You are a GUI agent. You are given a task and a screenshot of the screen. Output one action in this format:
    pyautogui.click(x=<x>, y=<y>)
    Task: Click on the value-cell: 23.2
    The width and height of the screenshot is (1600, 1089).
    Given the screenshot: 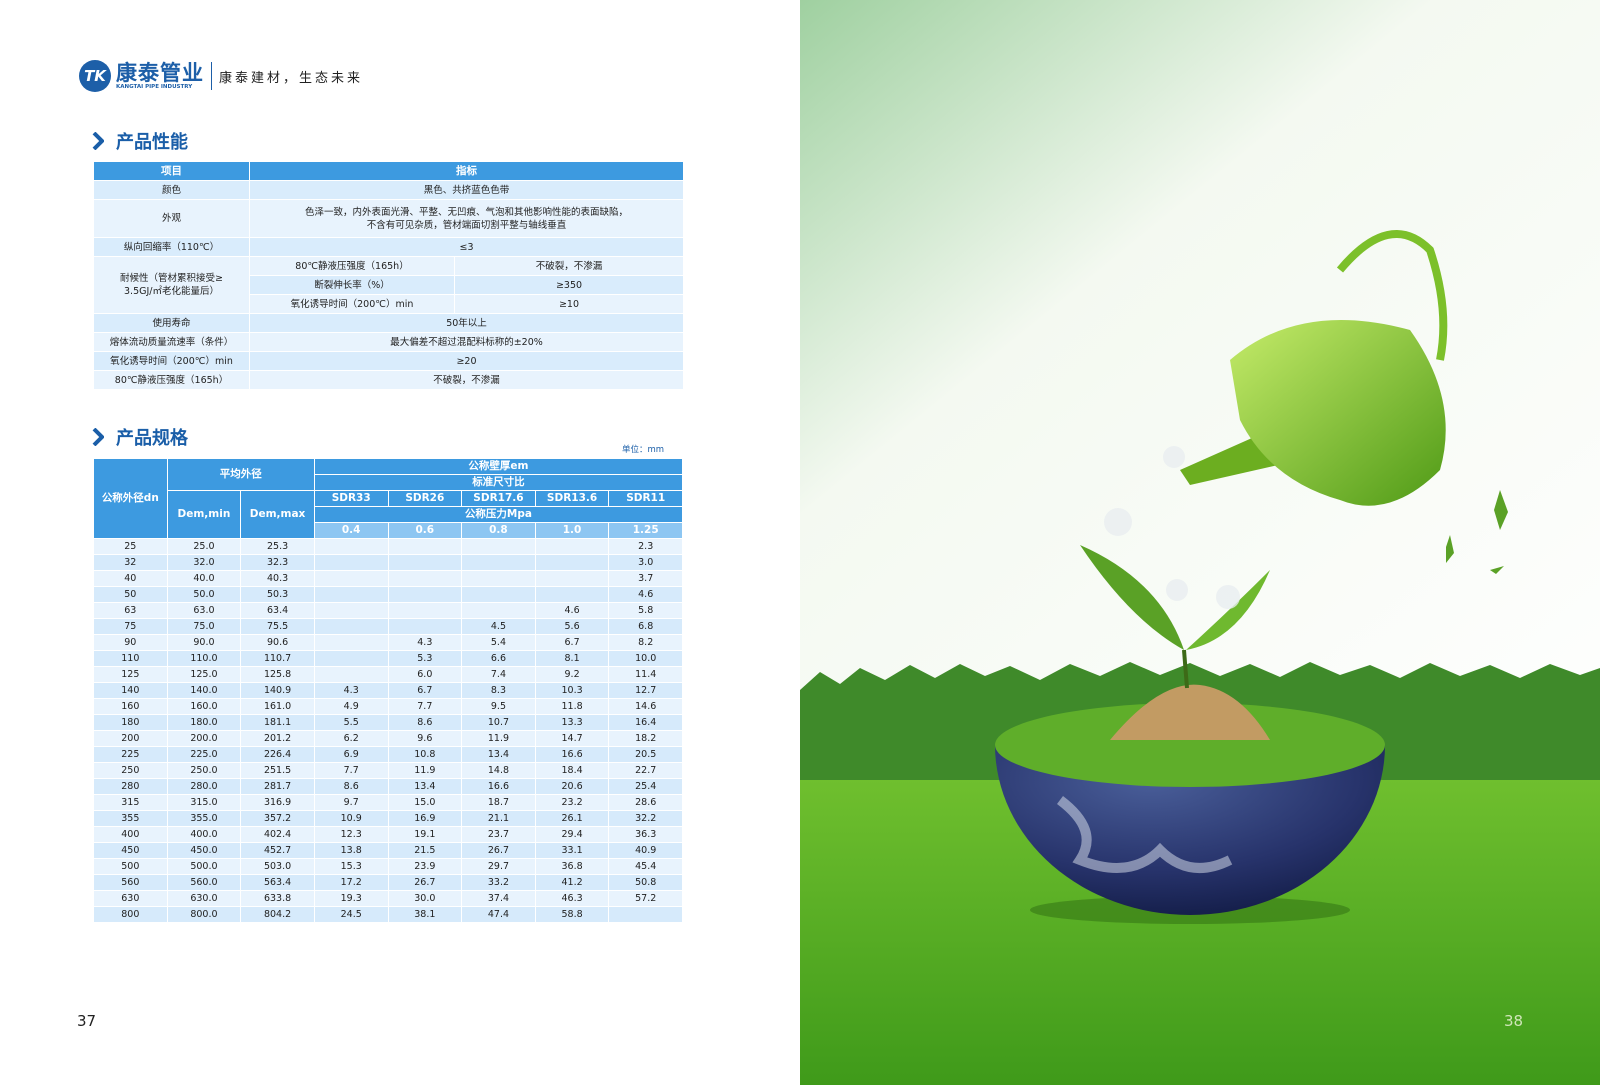 What is the action you would take?
    pyautogui.click(x=572, y=802)
    